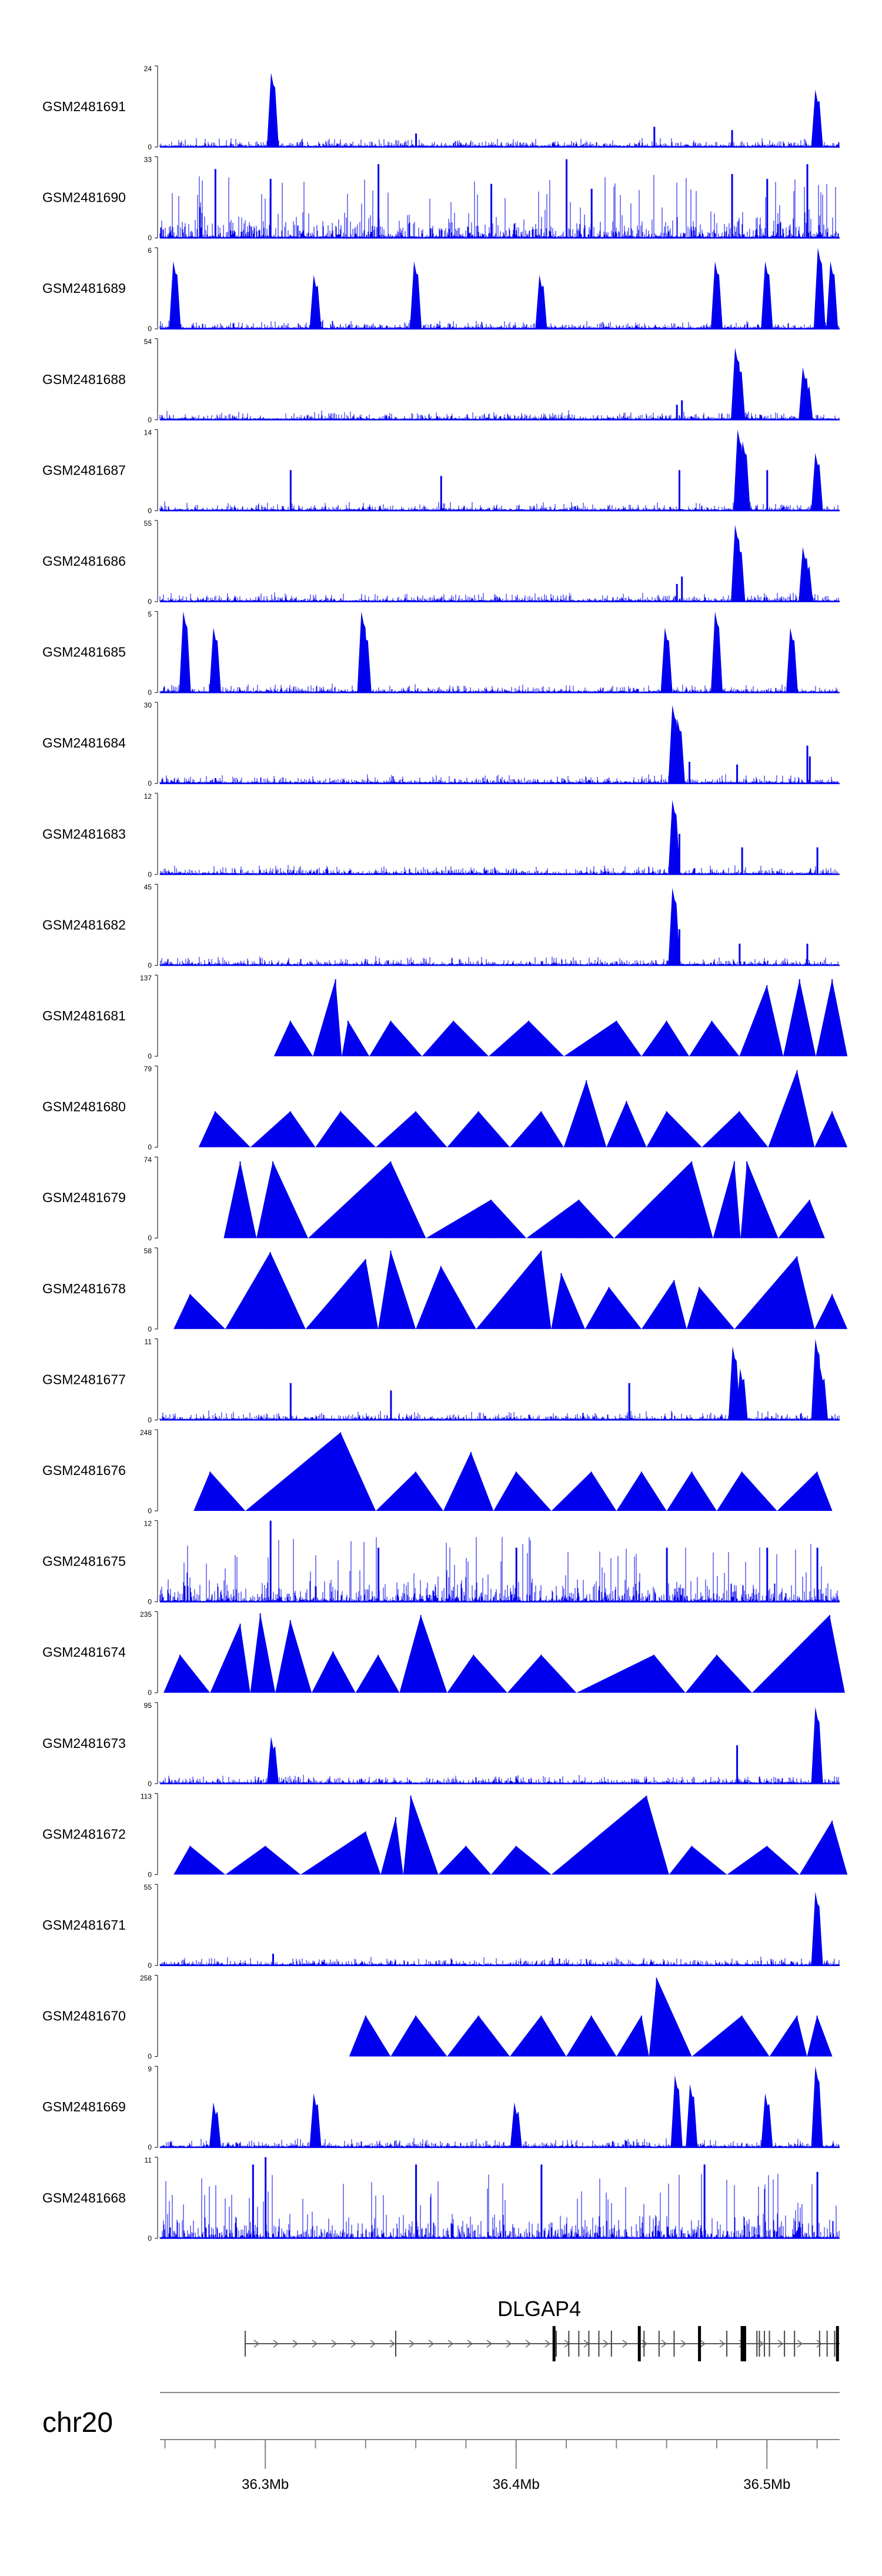 This screenshot has height=2576, width=882. Describe the element at coordinates (84, 197) in the screenshot. I see `track-label: GSM2481690` at that location.